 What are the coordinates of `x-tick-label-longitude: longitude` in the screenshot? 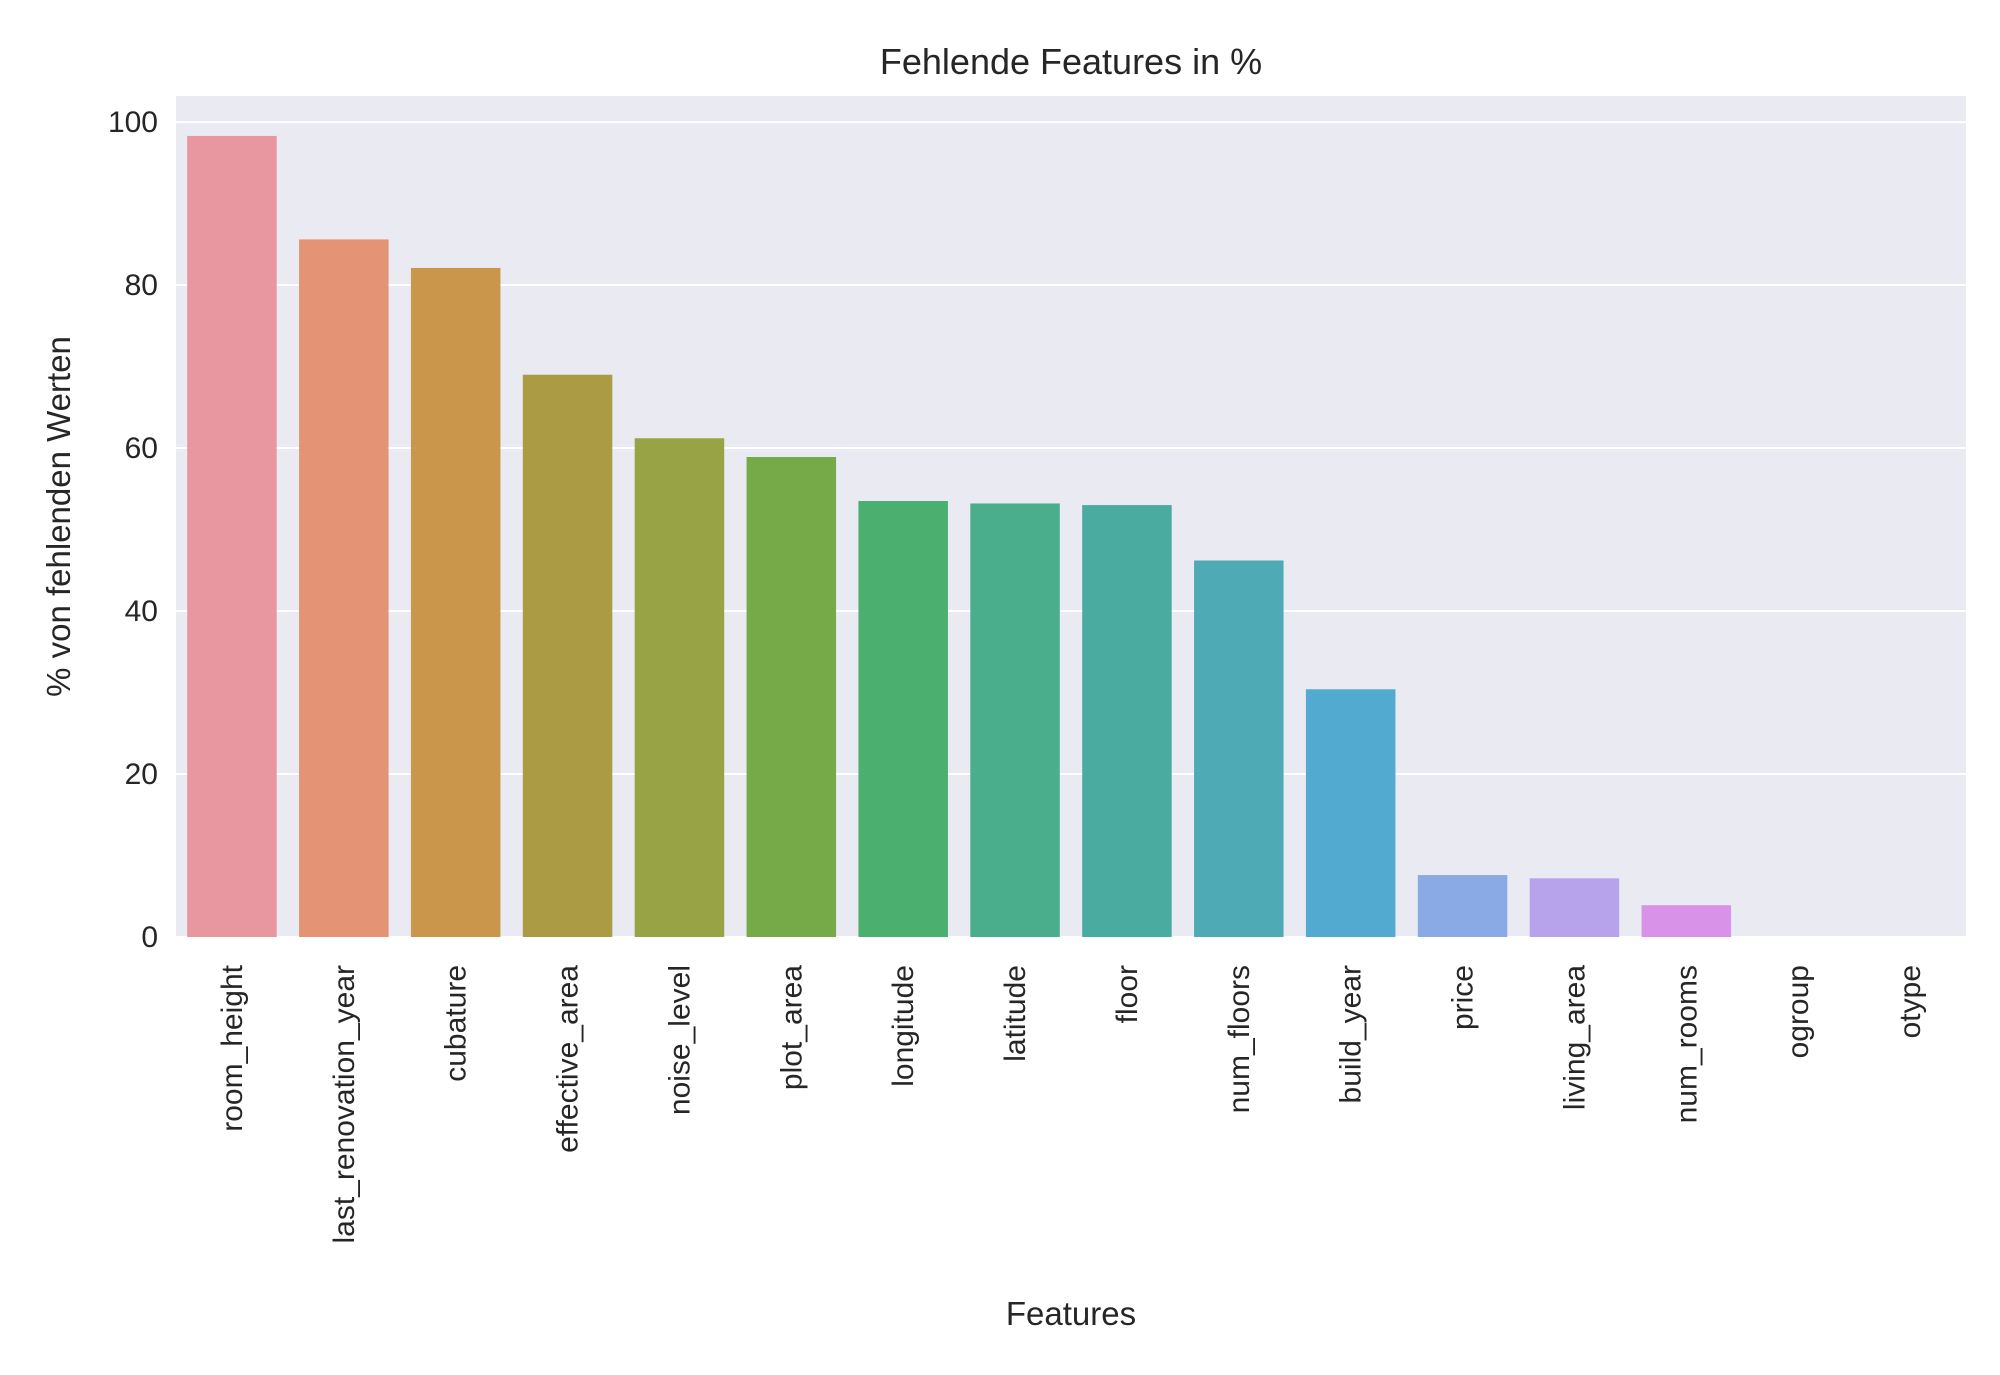 It's located at (903, 1026).